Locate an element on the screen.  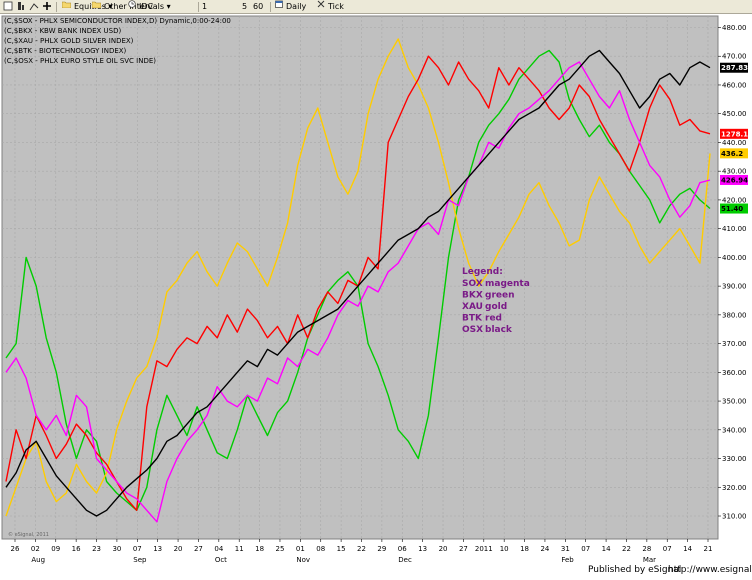
toolbar-item-label: IDC is located at coordinates (146, 6).